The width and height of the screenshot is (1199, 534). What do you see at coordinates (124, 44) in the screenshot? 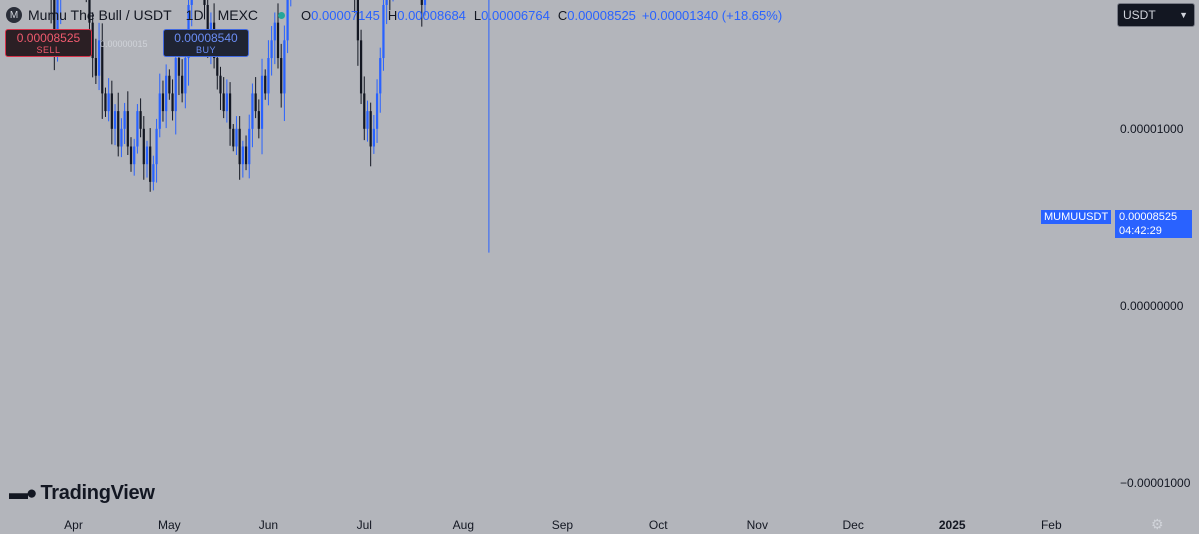
I see `spread-value: 0.00000015` at bounding box center [124, 44].